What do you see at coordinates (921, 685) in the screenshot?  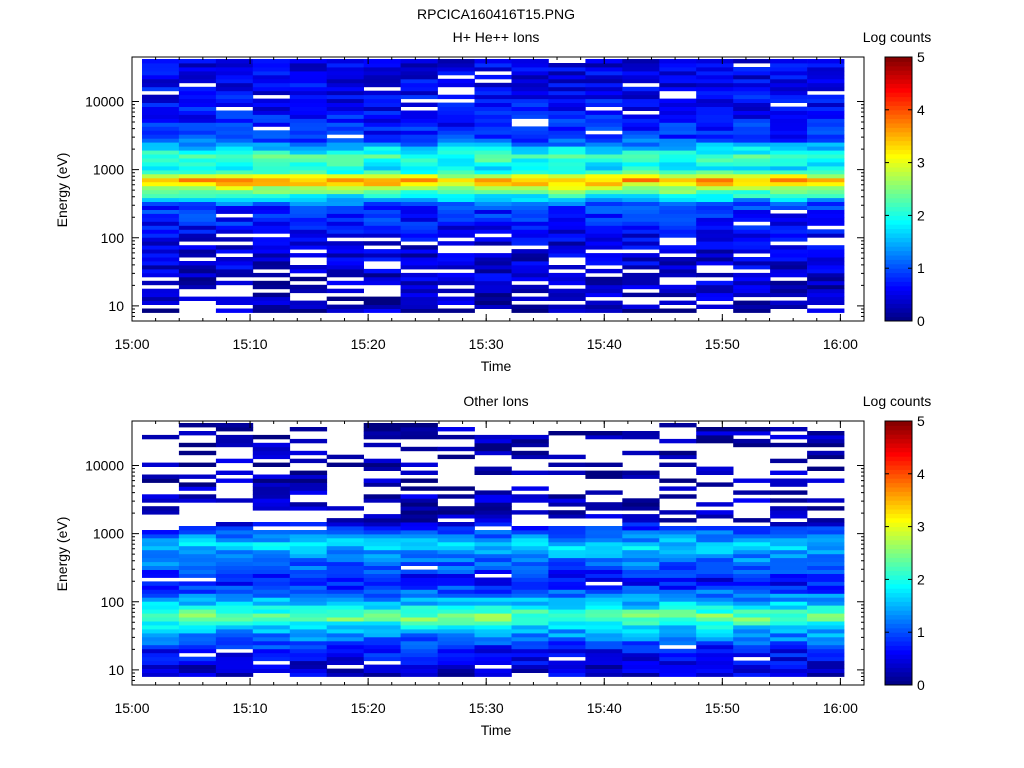 I see `colorbar-tick-label: 0` at bounding box center [921, 685].